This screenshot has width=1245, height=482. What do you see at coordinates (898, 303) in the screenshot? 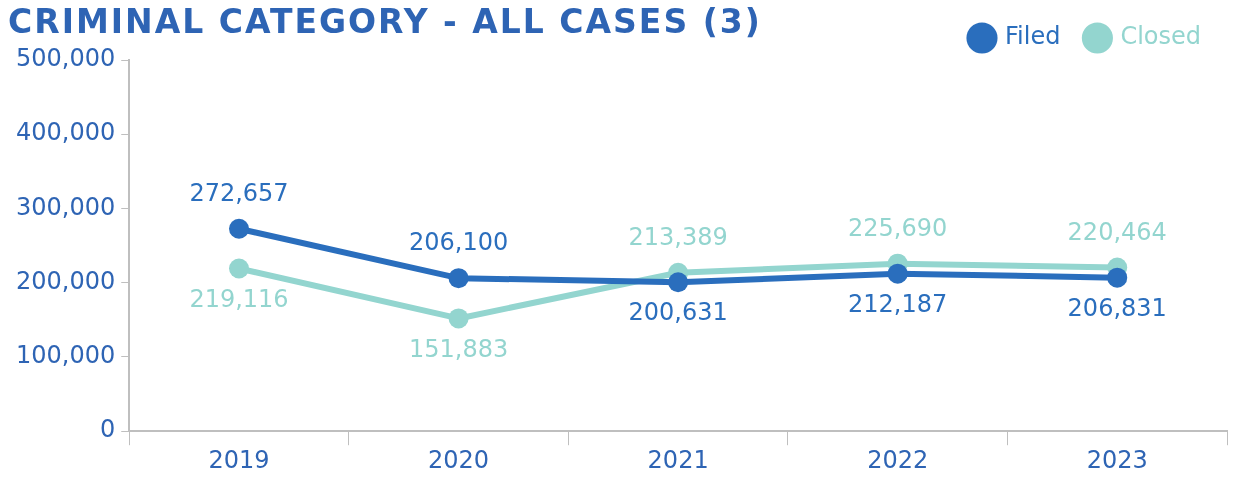
I see `data-label: 212,187` at bounding box center [898, 303].